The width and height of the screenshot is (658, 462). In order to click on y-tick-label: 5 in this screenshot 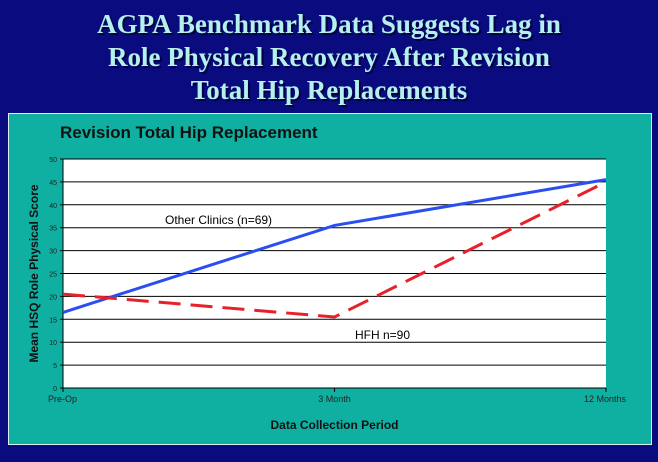, I will do `click(55, 366)`.